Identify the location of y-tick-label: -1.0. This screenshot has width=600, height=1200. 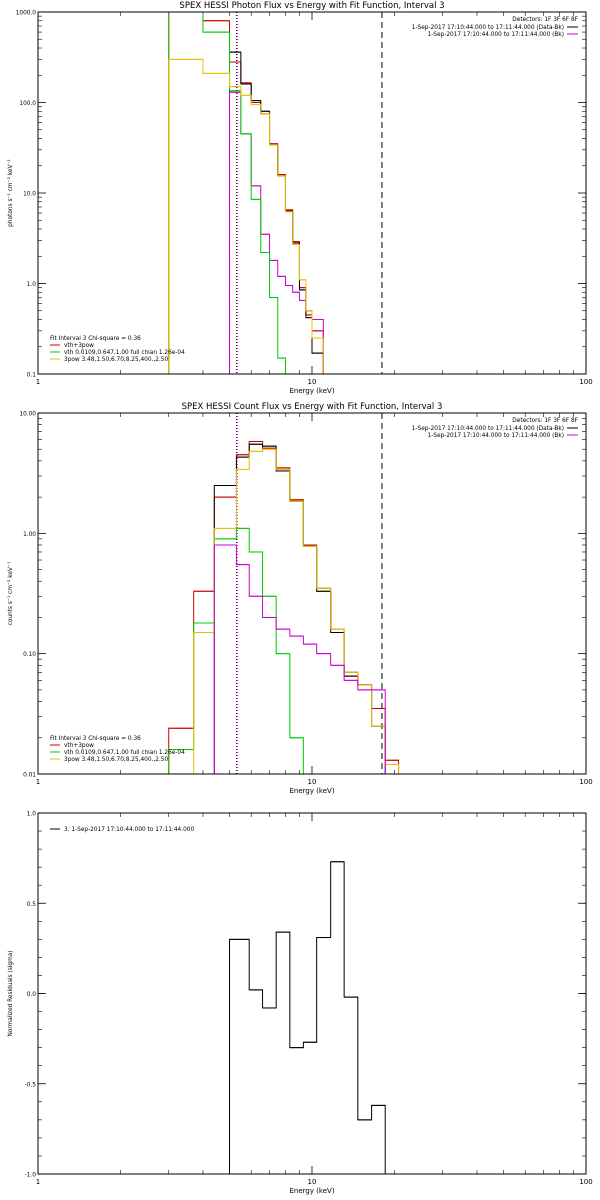
(31, 1176).